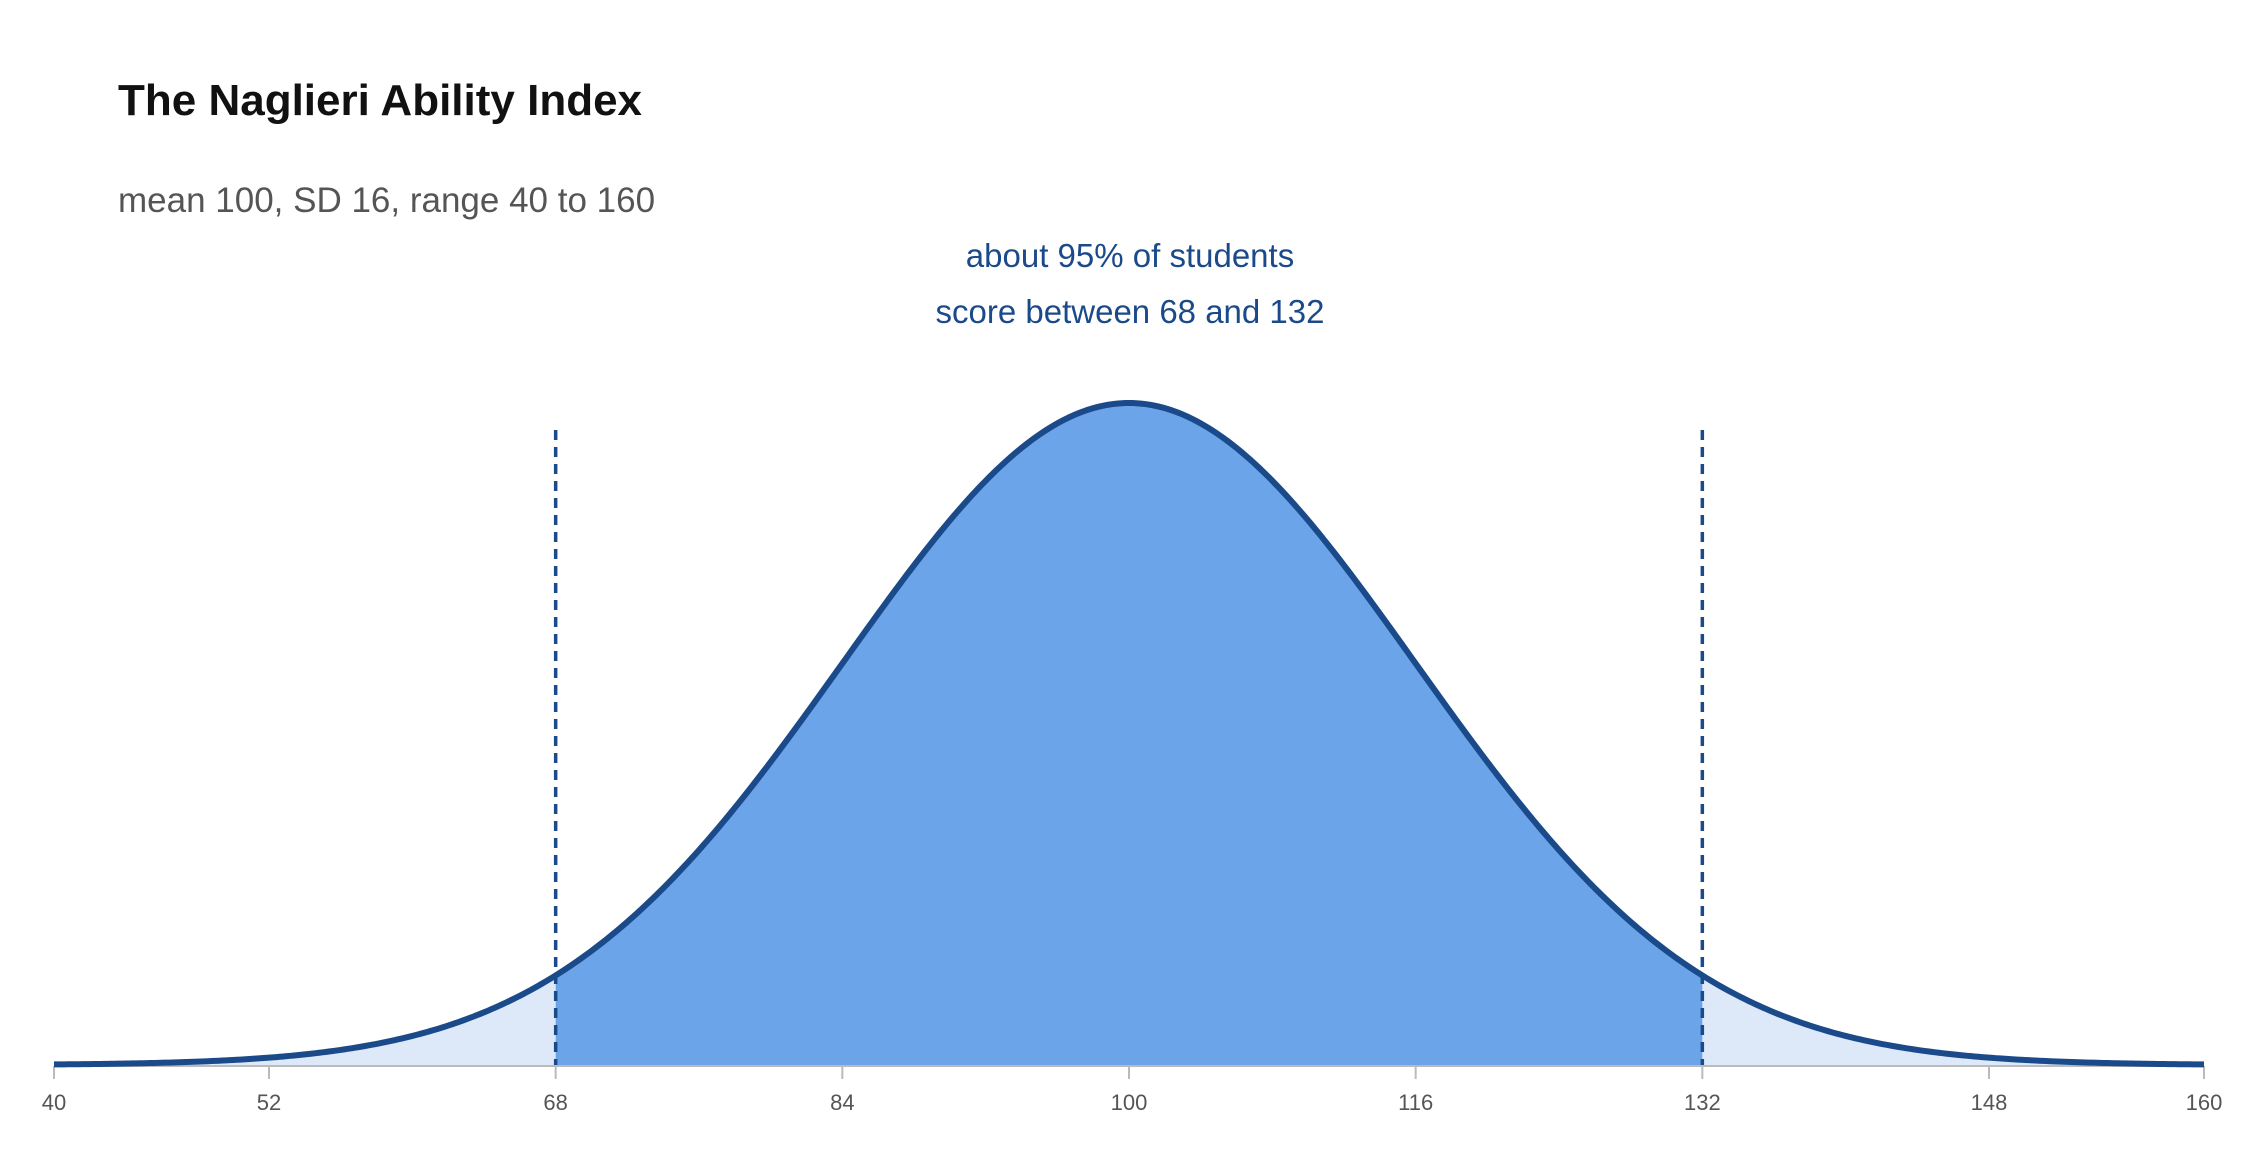  What do you see at coordinates (555, 1102) in the screenshot?
I see `x-tick-label-68: 68` at bounding box center [555, 1102].